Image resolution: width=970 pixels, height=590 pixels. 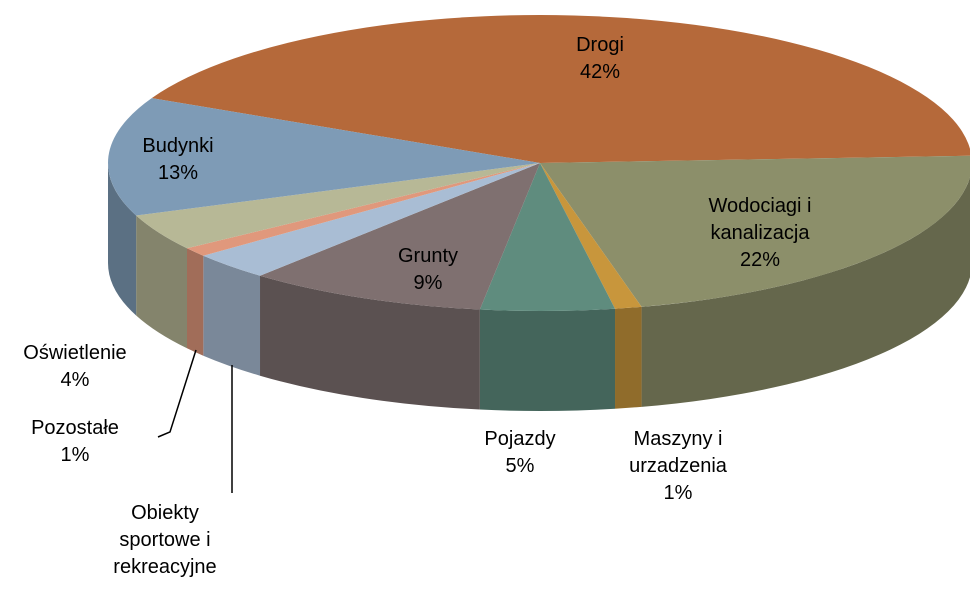 What do you see at coordinates (178, 173) in the screenshot?
I see `value-label: 13%` at bounding box center [178, 173].